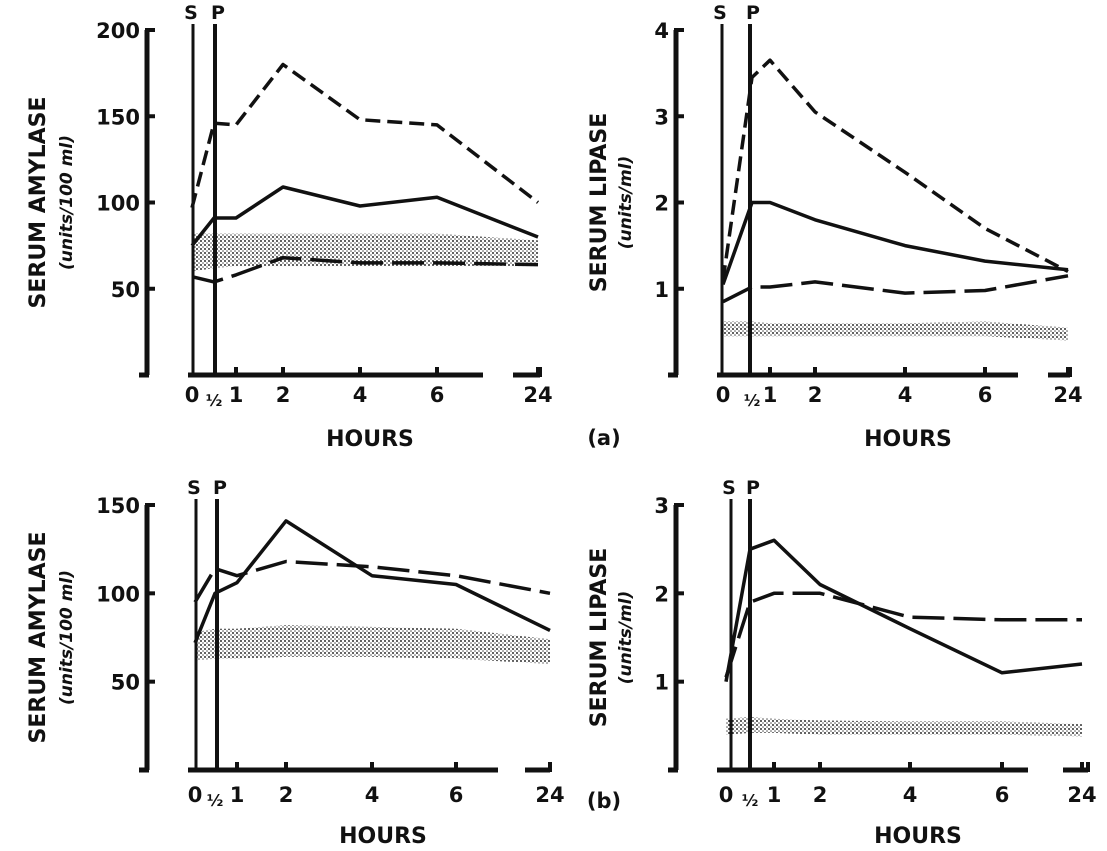 The width and height of the screenshot is (1107, 851). What do you see at coordinates (661, 31) in the screenshot?
I see `y-tick-label: 4` at bounding box center [661, 31].